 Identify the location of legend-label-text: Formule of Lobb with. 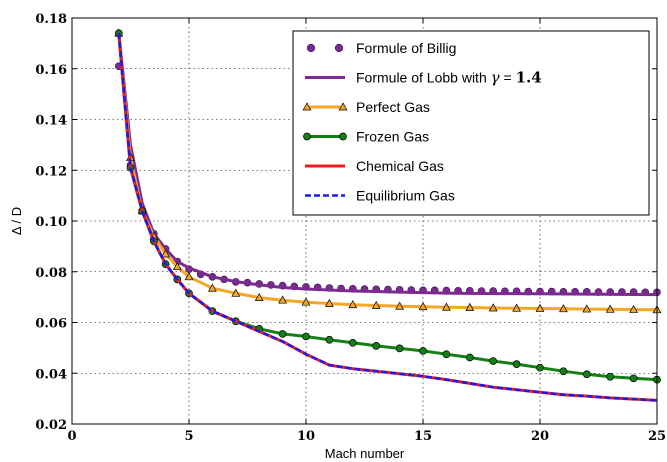
(423, 78).